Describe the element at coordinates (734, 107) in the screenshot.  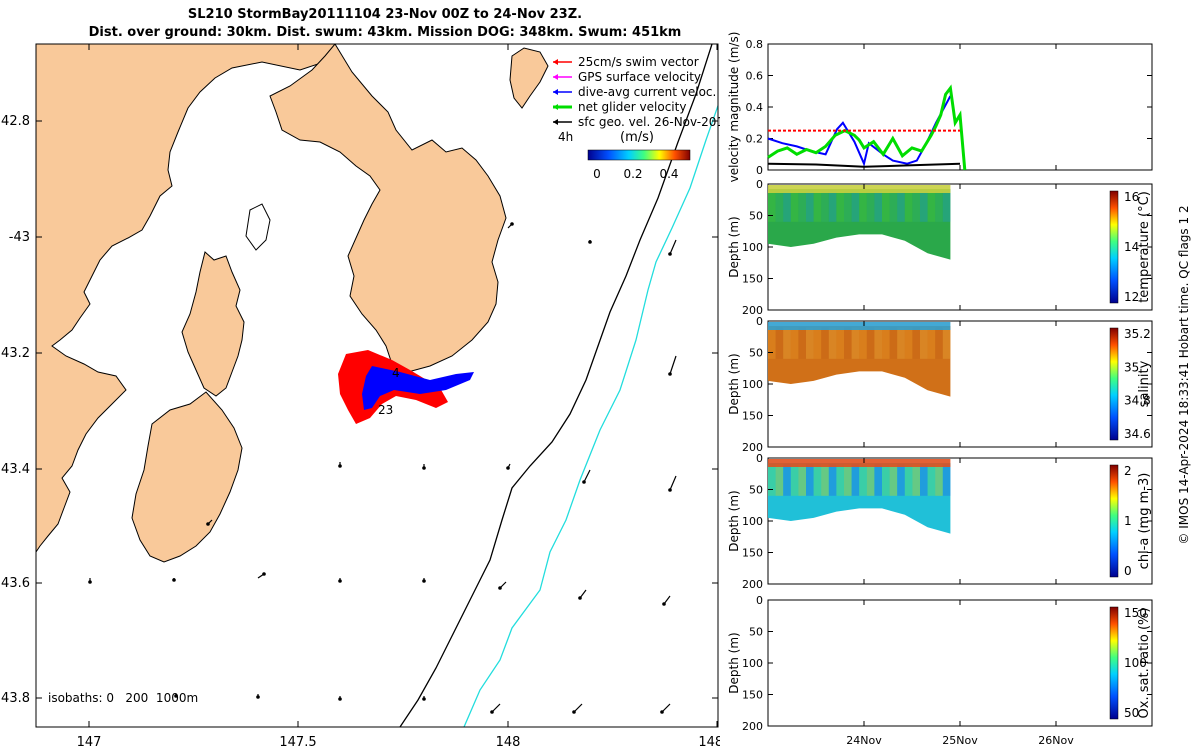
I see `velocity-ylabel: velocity magnitude (m/s)` at that location.